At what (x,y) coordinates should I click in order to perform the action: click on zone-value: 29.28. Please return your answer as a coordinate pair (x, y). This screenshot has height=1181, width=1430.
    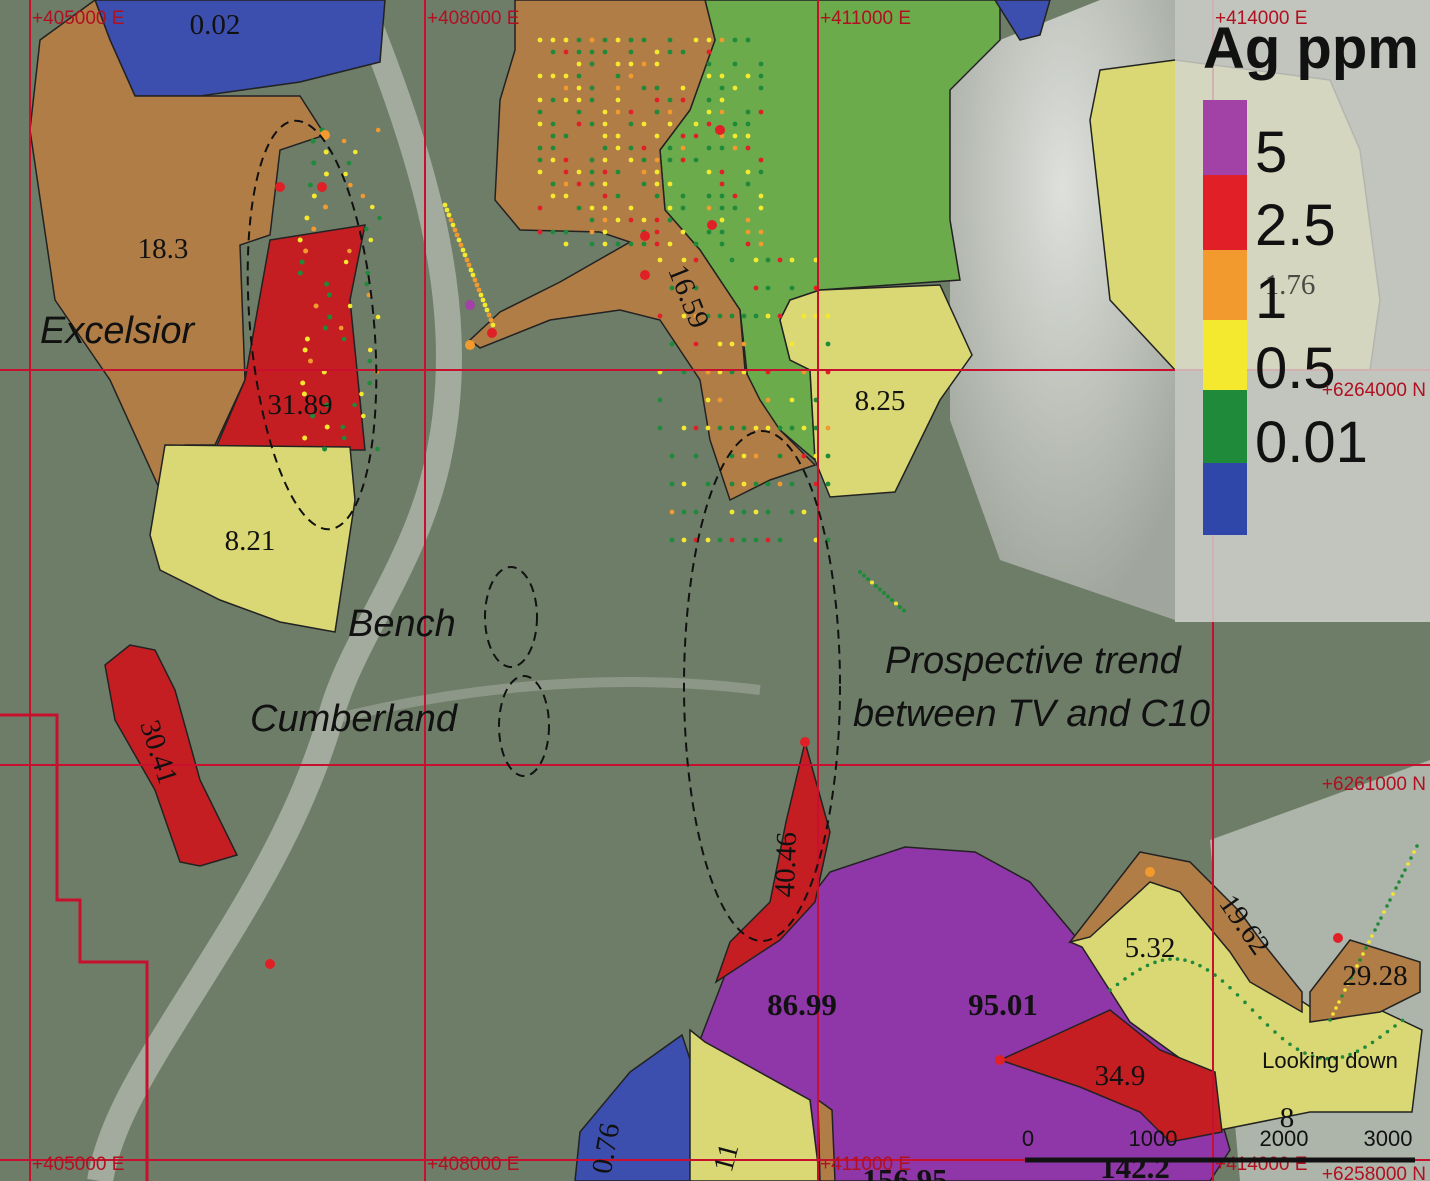
    Looking at the image, I should click on (1374, 976).